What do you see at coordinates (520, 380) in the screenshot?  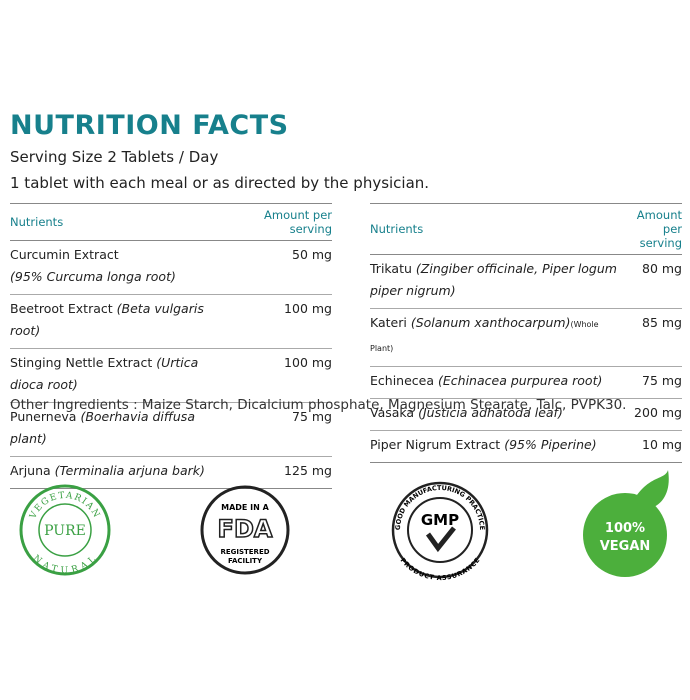 I see `detail: (Echinacea purpurea root)` at bounding box center [520, 380].